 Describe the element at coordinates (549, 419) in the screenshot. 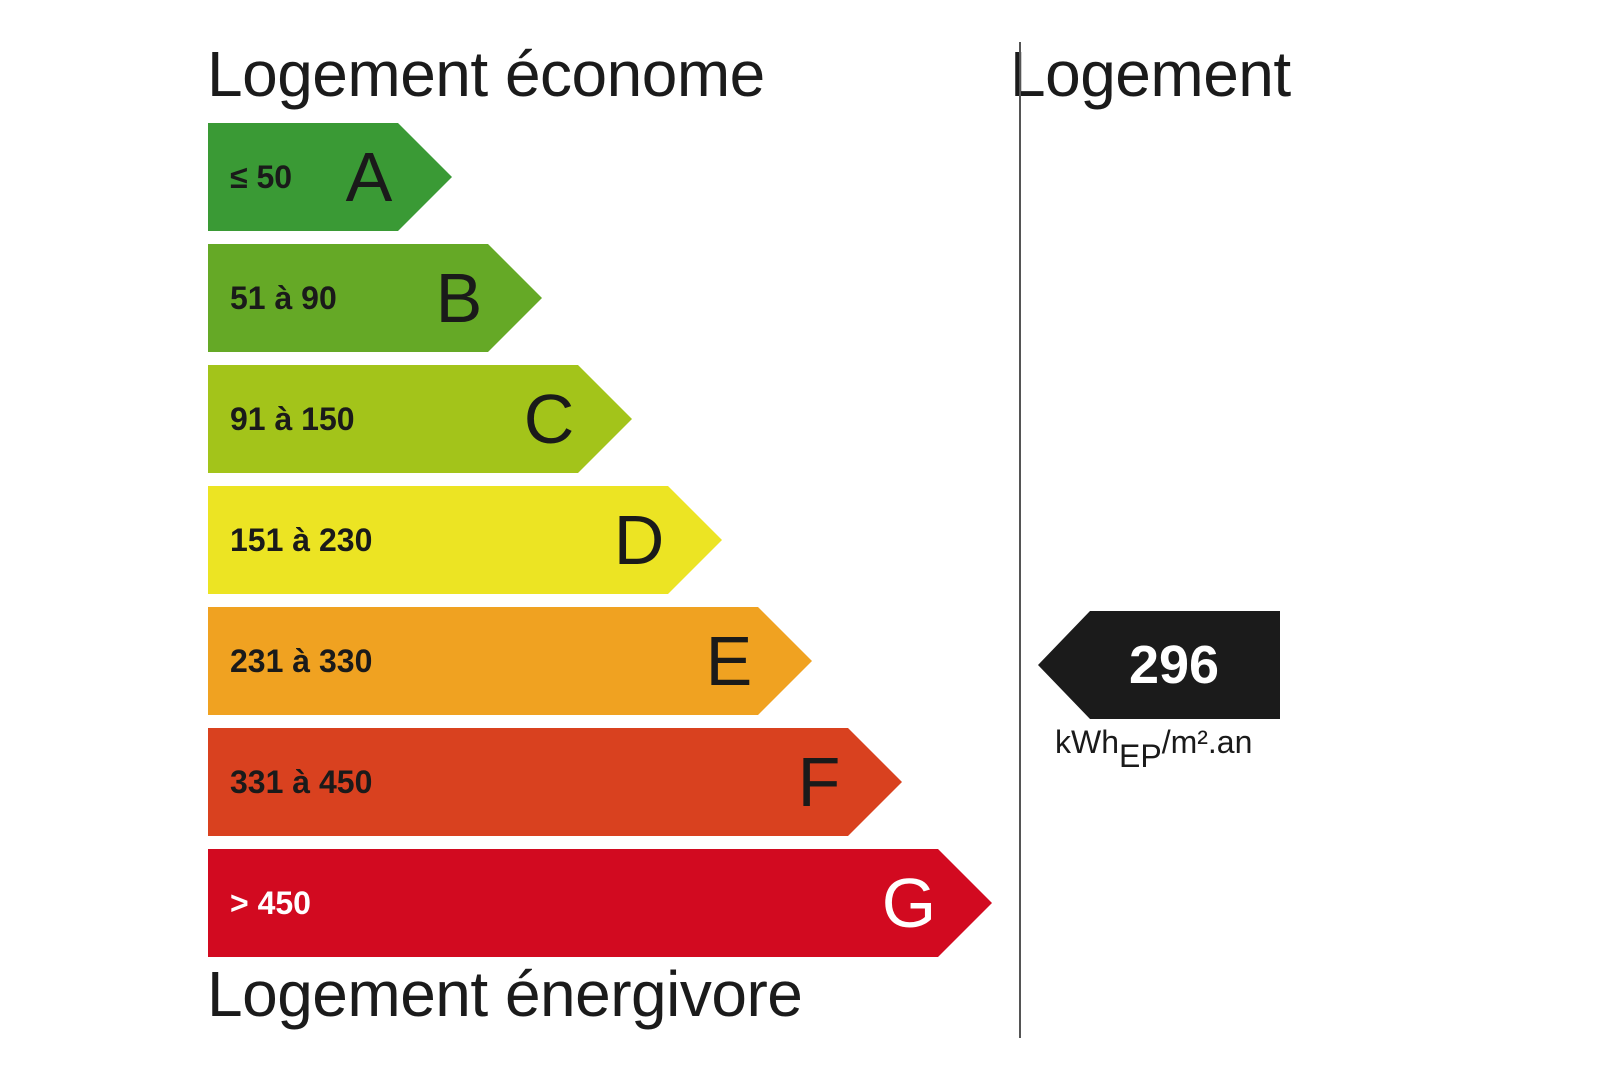

I see `class-letter: C` at that location.